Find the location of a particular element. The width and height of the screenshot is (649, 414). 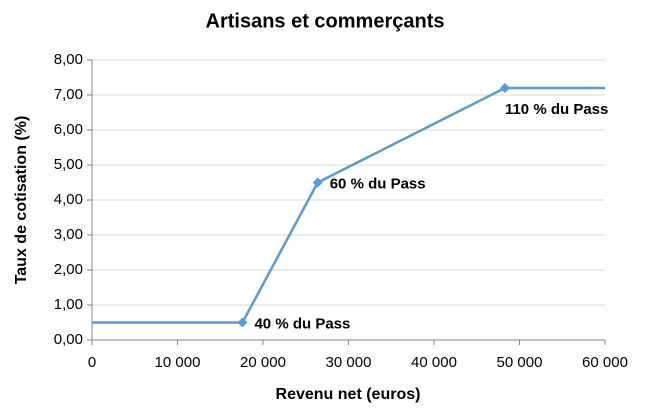

annotation: 40 % du Pass is located at coordinates (302, 323).